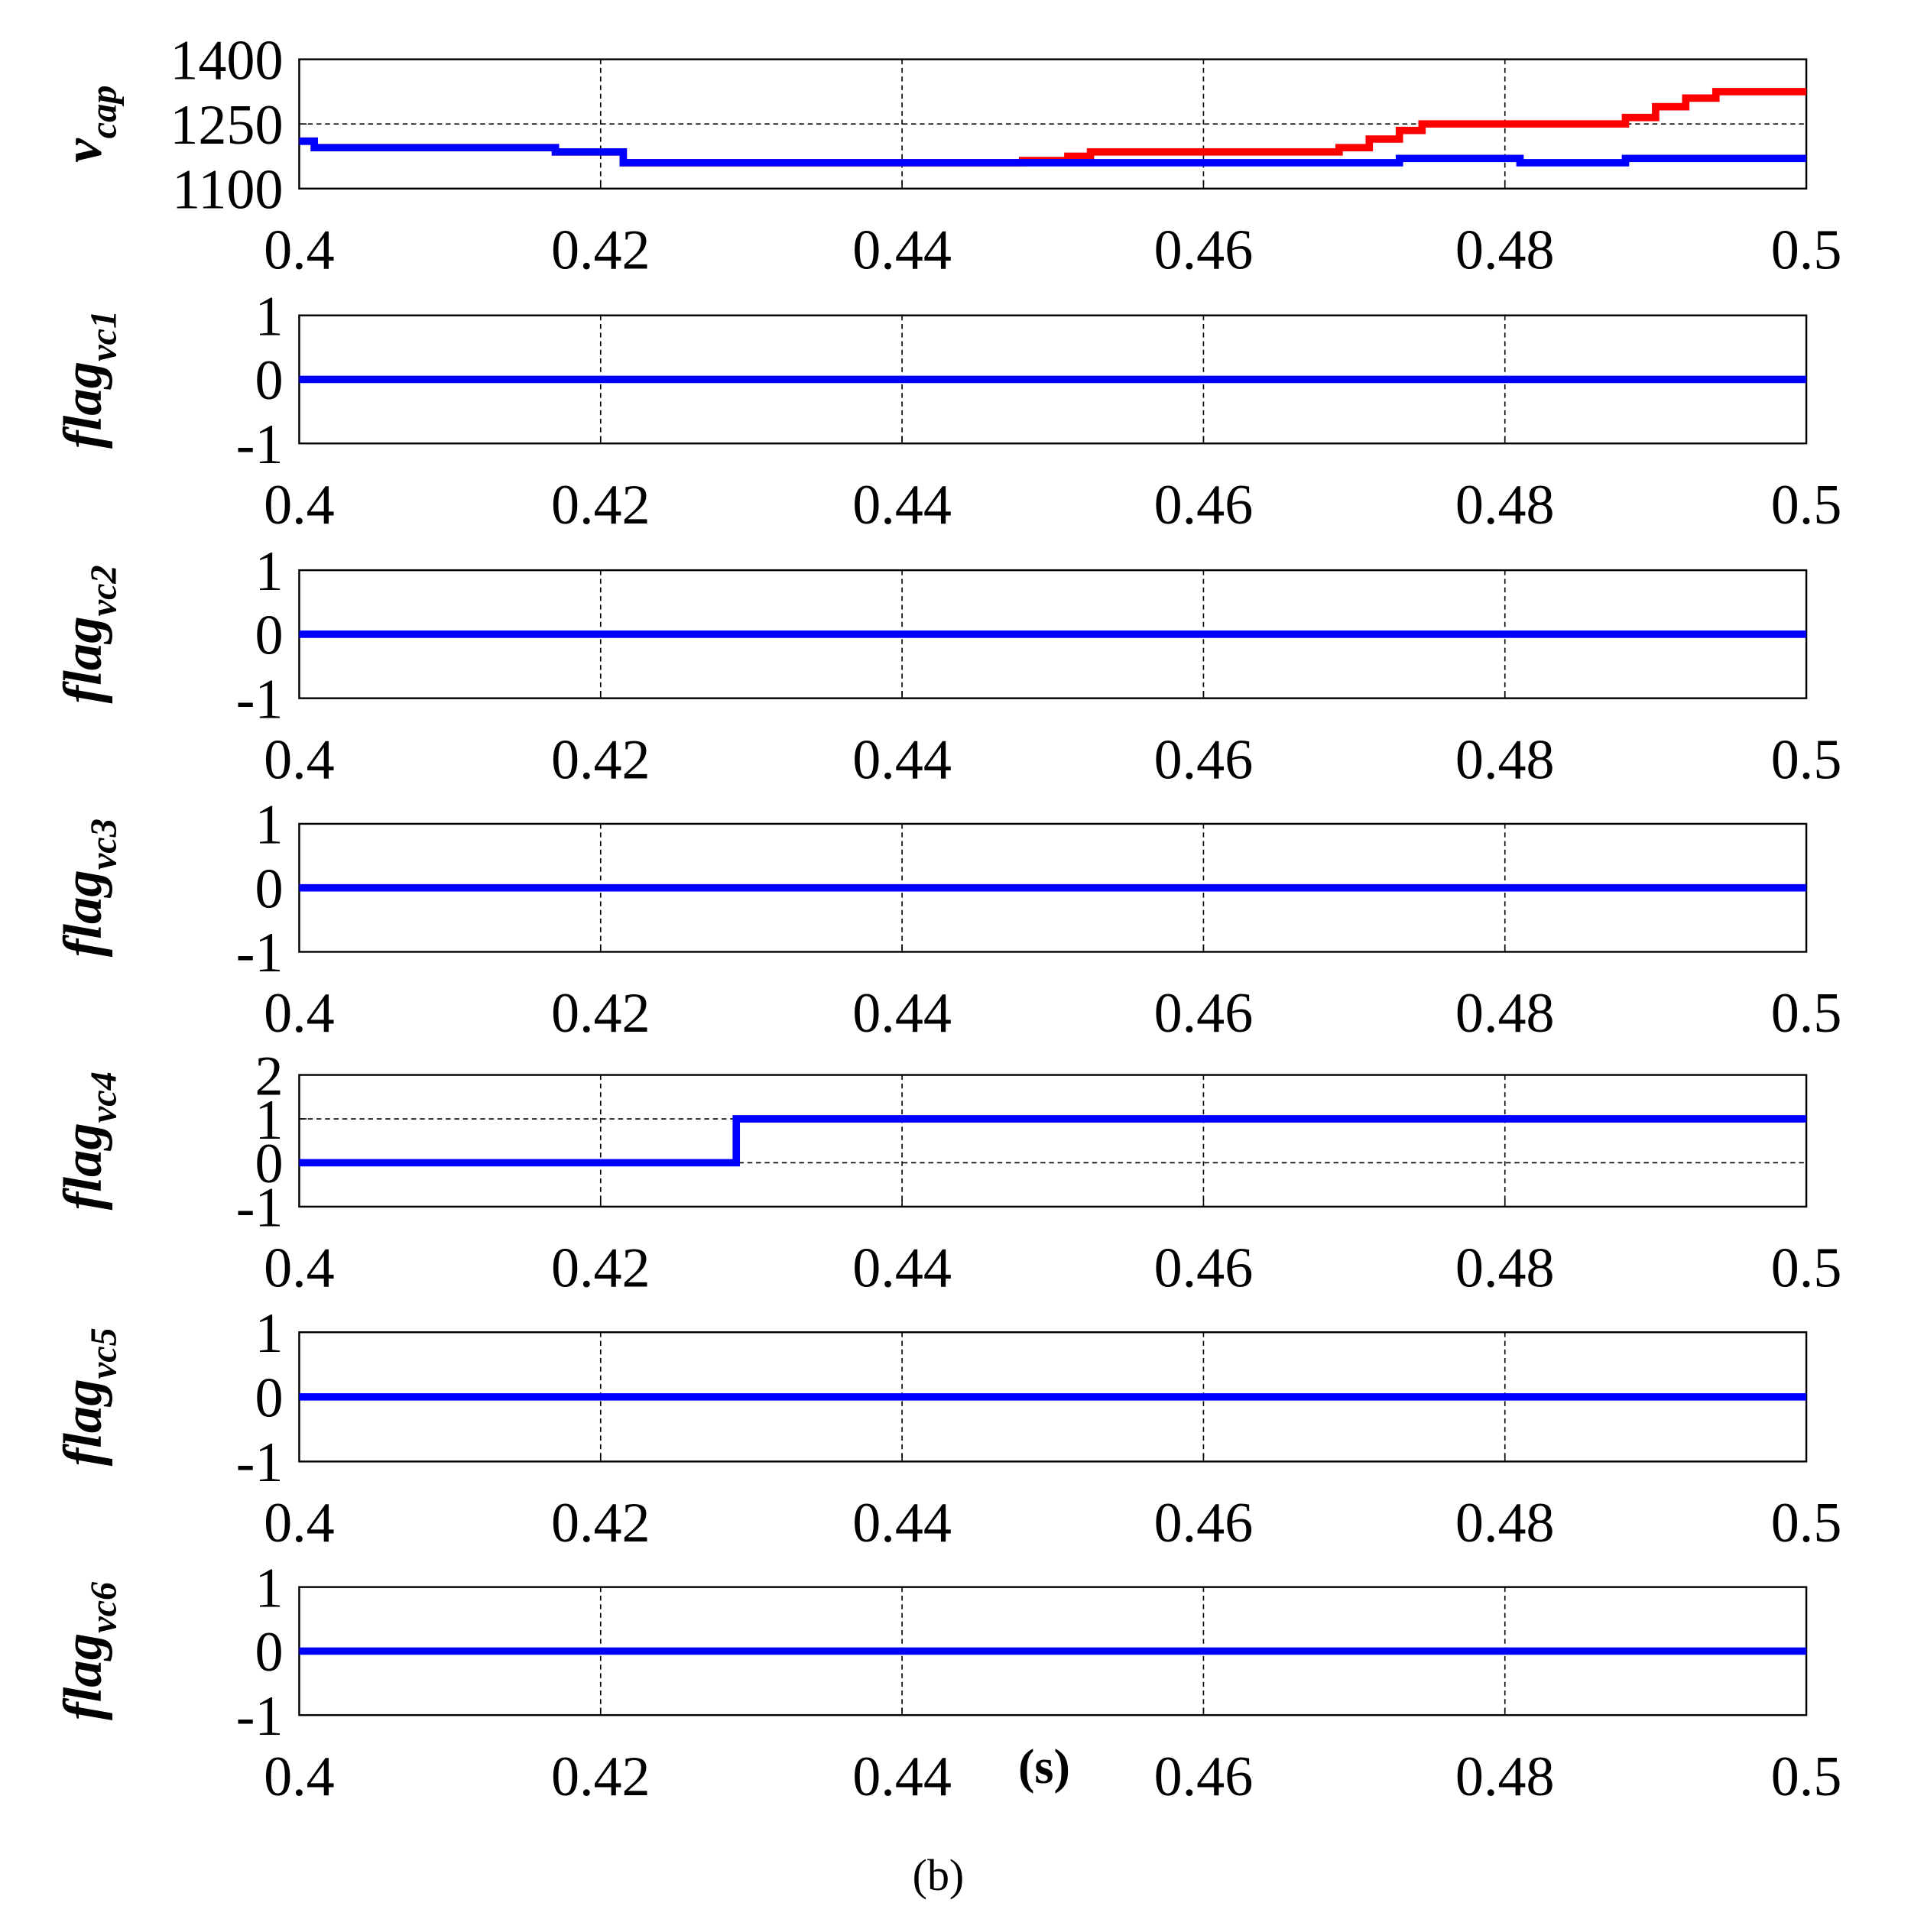 The image size is (1911, 1932). I want to click on y-axis-label: flagvc5, so click(89, 1396).